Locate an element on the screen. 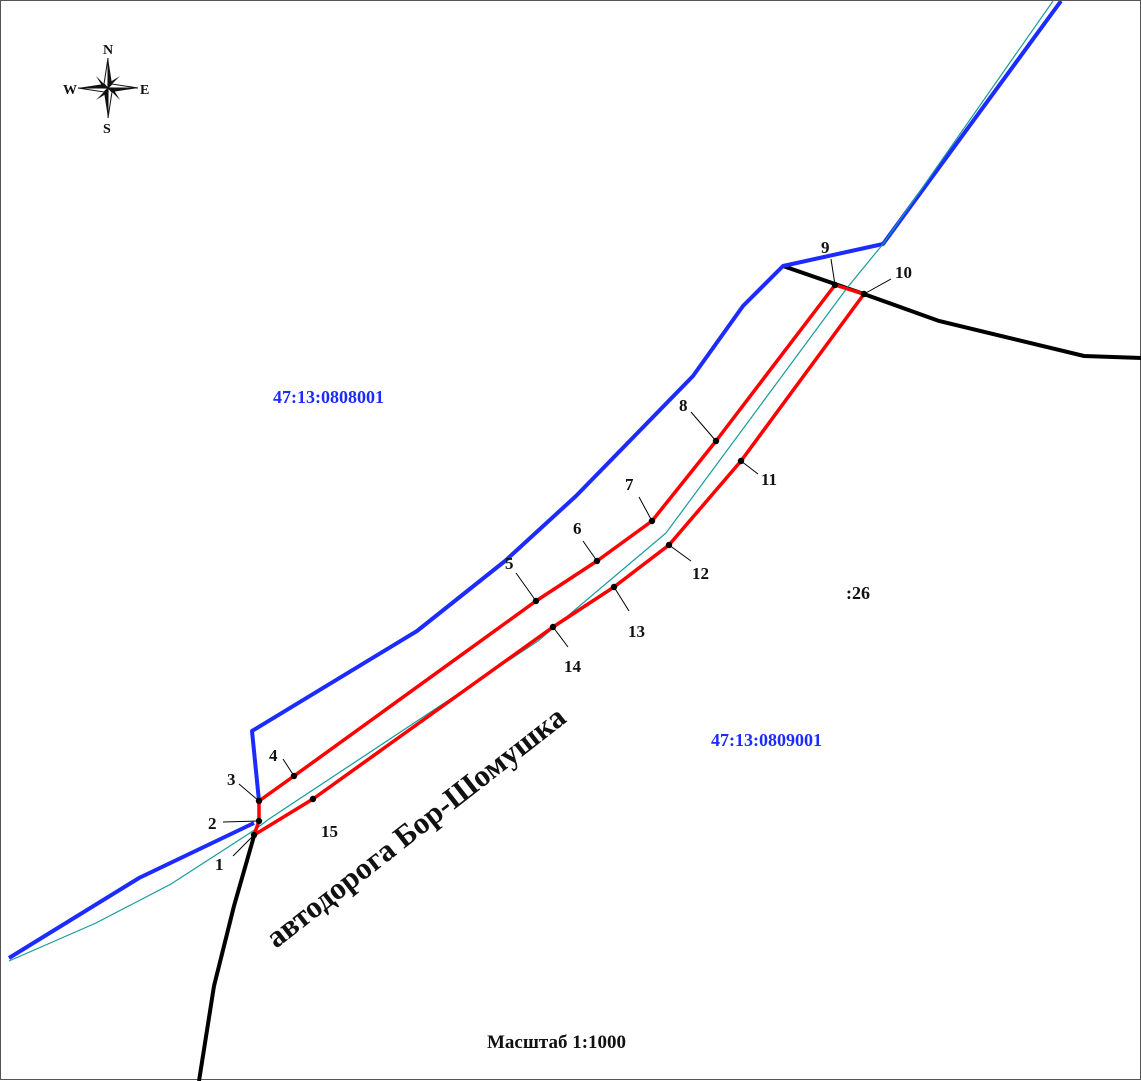 Image resolution: width=1141 pixels, height=1081 pixels. road-name-label: автодорога Бор-Шомушка is located at coordinates (416, 827).